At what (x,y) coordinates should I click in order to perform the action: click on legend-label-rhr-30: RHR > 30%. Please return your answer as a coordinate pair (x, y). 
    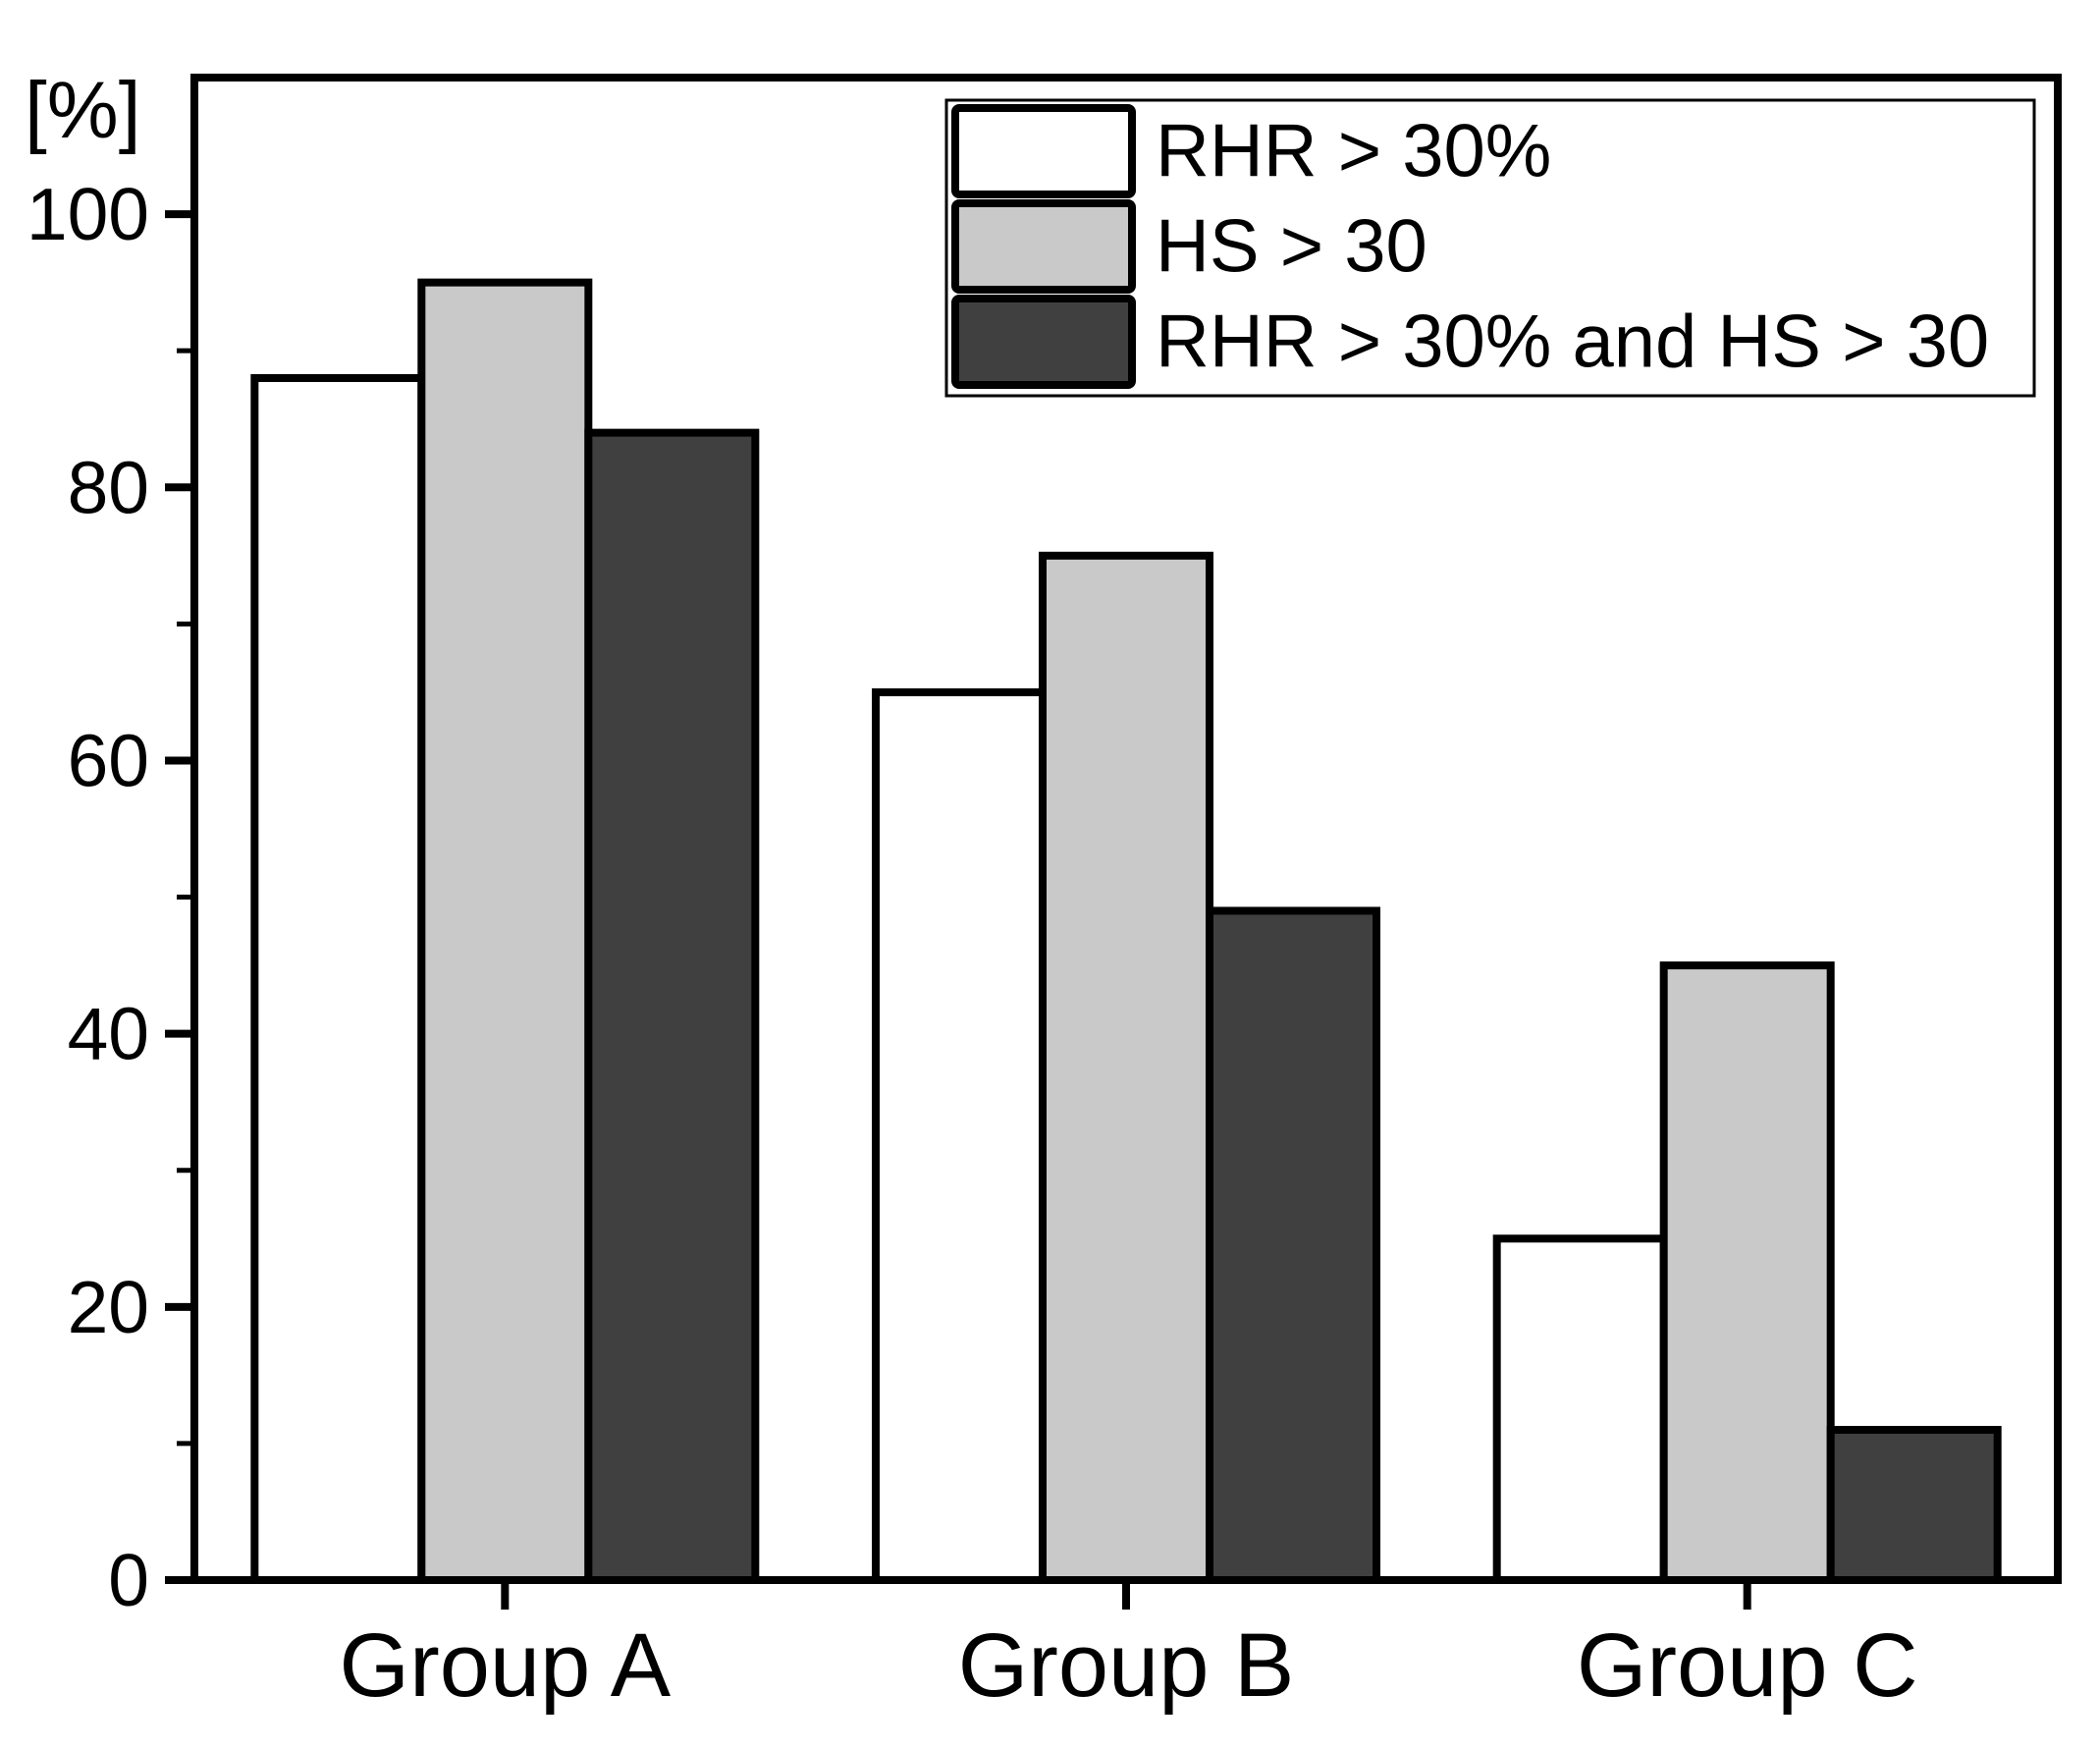
    Looking at the image, I should click on (1353, 151).